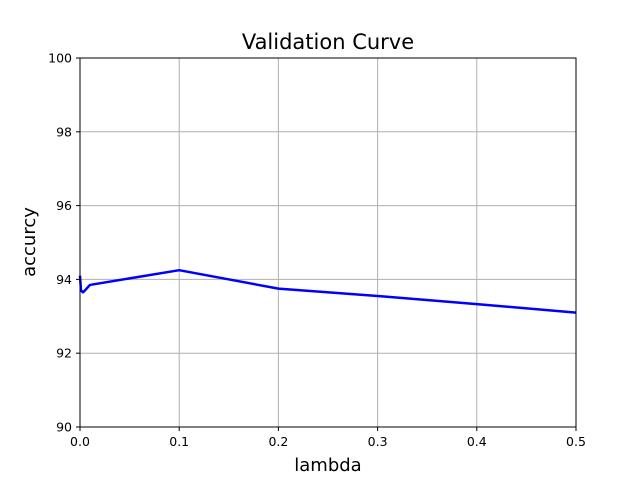  Describe the element at coordinates (64, 427) in the screenshot. I see `y-tick-label: 90` at that location.